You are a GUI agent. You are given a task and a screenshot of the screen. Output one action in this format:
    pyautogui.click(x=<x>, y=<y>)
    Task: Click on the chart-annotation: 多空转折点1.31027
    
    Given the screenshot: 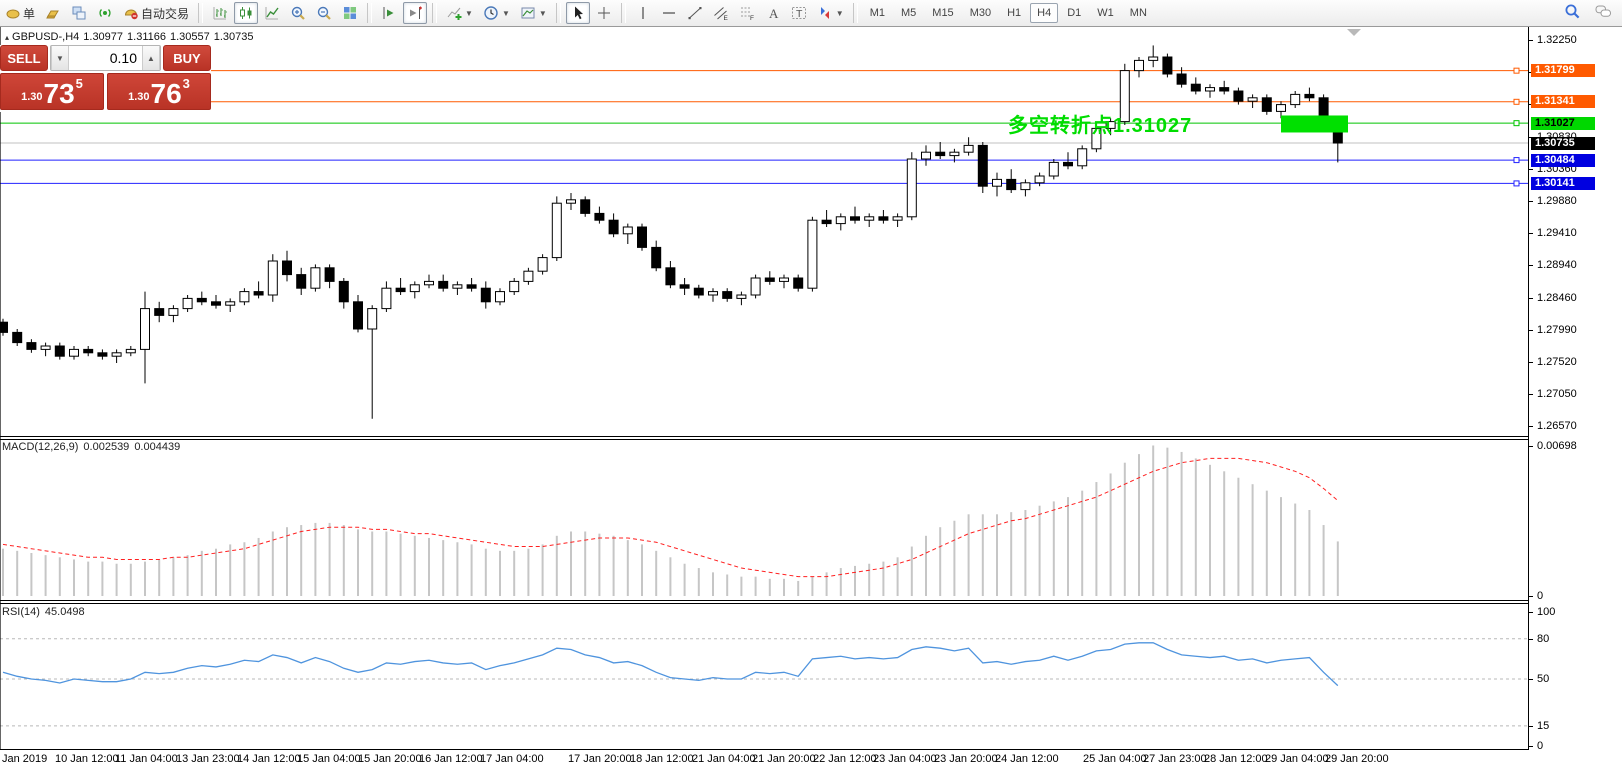 What is the action you would take?
    pyautogui.click(x=1100, y=126)
    